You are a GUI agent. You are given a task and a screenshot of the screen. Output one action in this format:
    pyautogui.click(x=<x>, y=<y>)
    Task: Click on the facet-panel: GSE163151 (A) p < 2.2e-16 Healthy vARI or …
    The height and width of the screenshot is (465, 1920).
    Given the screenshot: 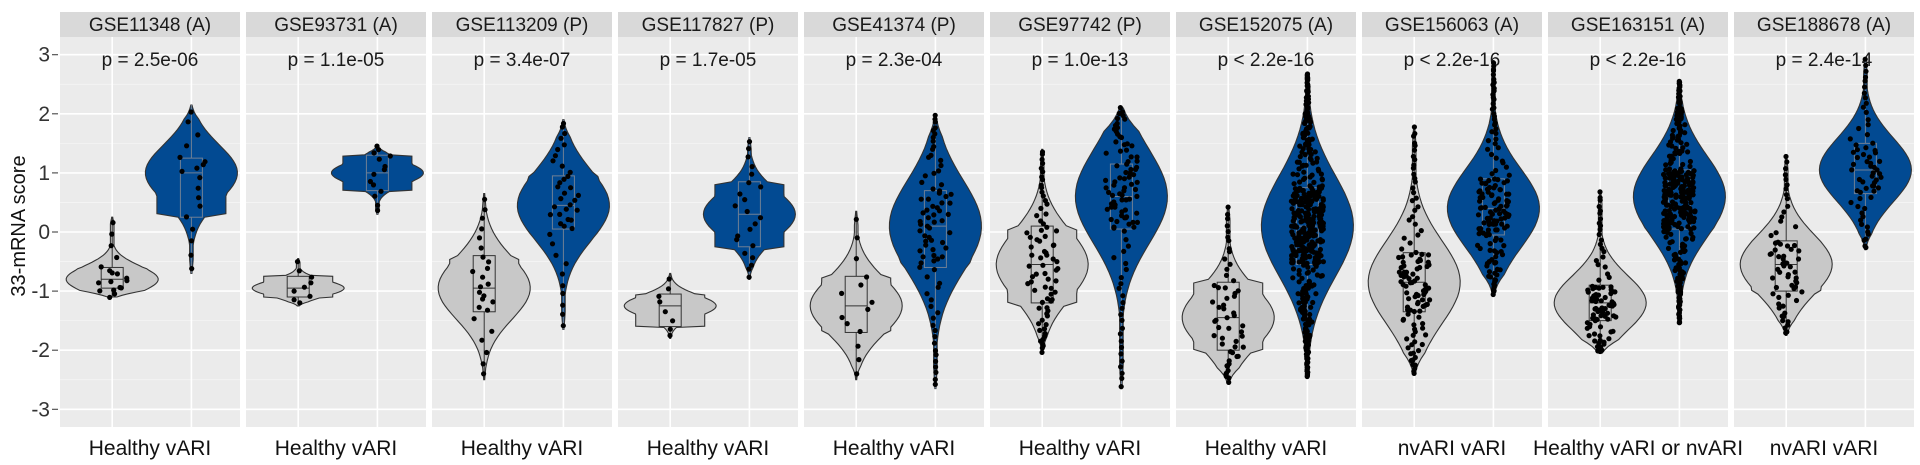 What is the action you would take?
    pyautogui.click(x=1638, y=236)
    